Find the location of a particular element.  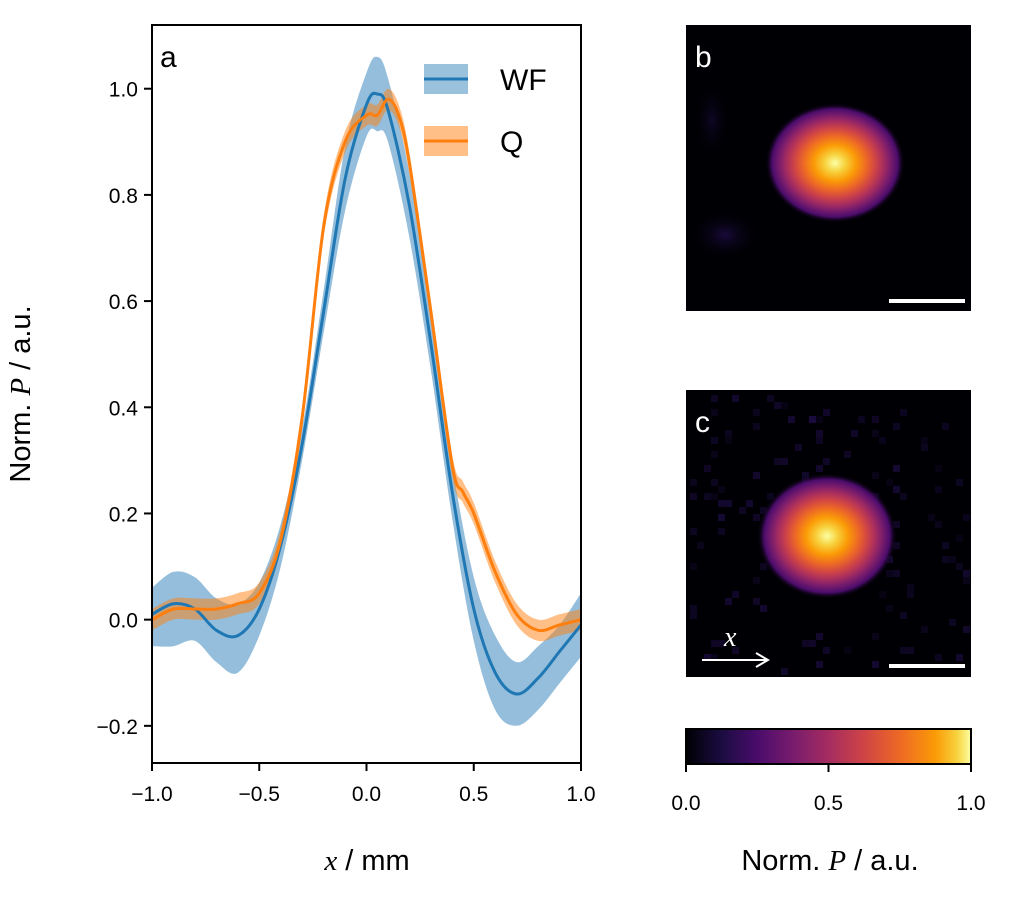

x-tick-label: −0.5 is located at coordinates (259, 794).